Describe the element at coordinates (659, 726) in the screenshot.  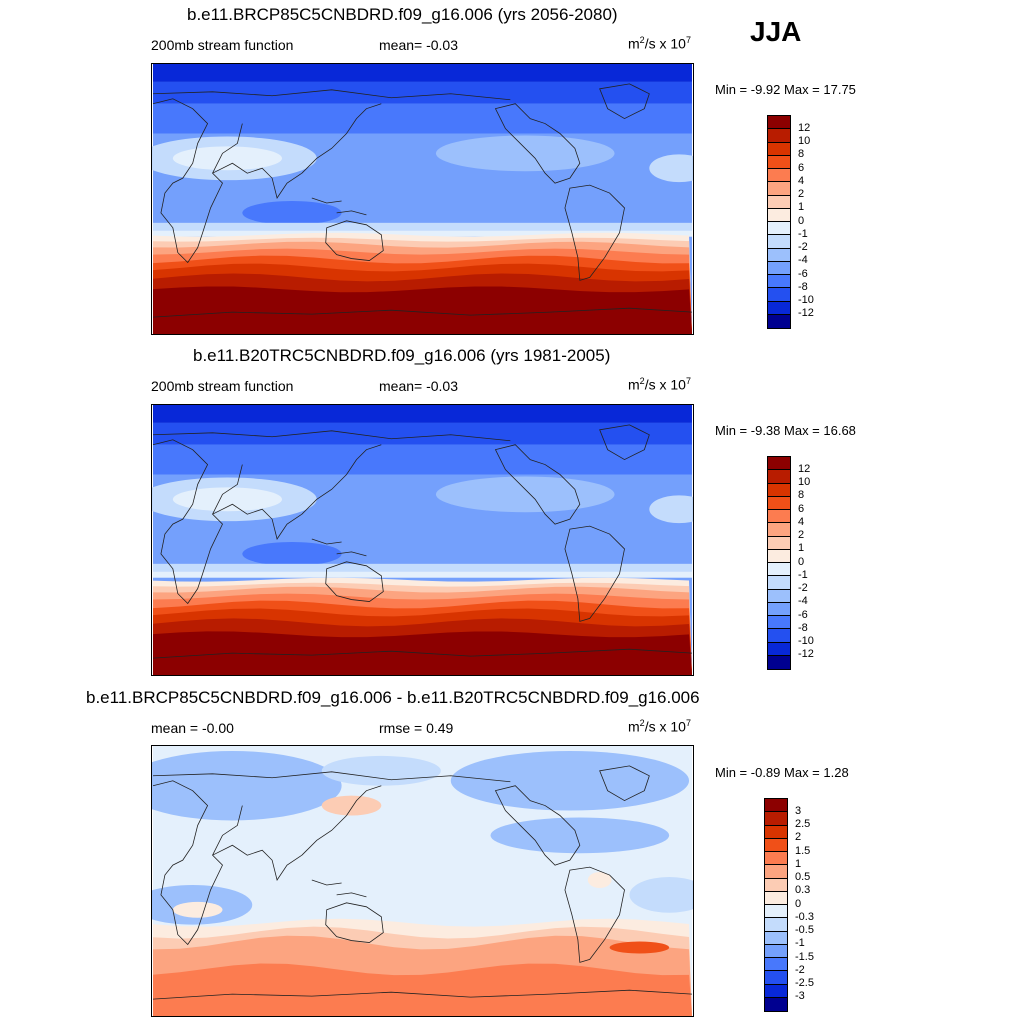
I see `panel3-units-label: m2/s x 107` at that location.